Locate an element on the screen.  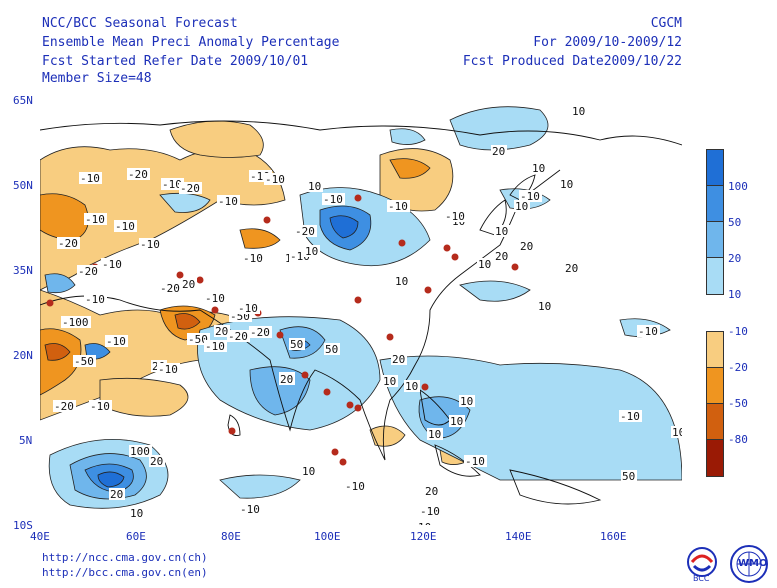
url-english: http://bcc.cma.gov.cn(en) is located at coordinates (125, 572).